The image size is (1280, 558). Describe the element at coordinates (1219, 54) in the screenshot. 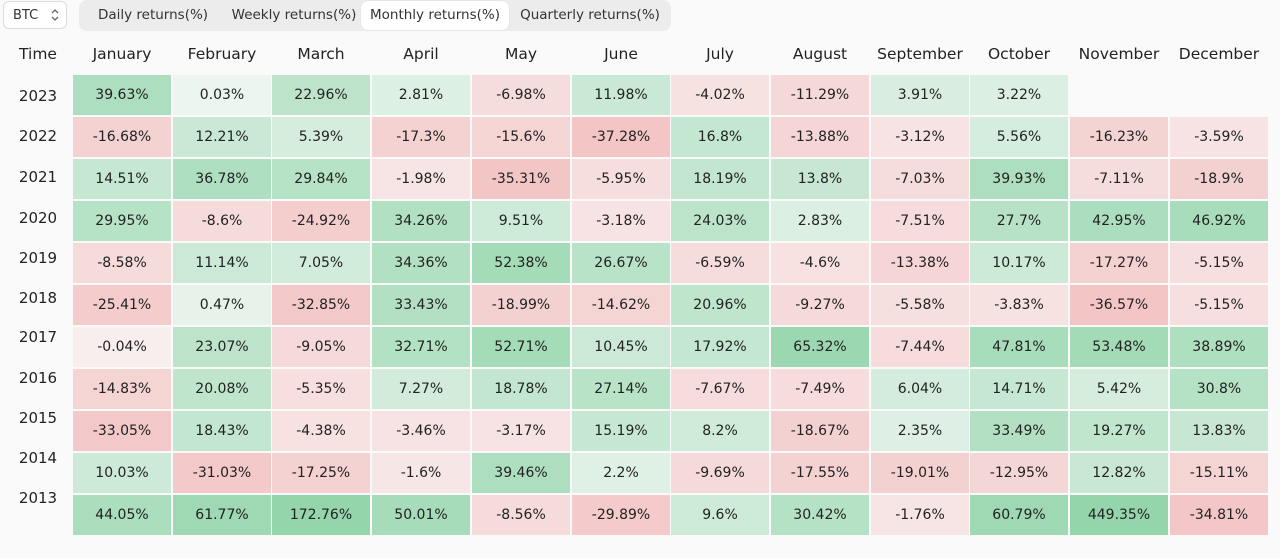

I see `month-header-december: December` at that location.